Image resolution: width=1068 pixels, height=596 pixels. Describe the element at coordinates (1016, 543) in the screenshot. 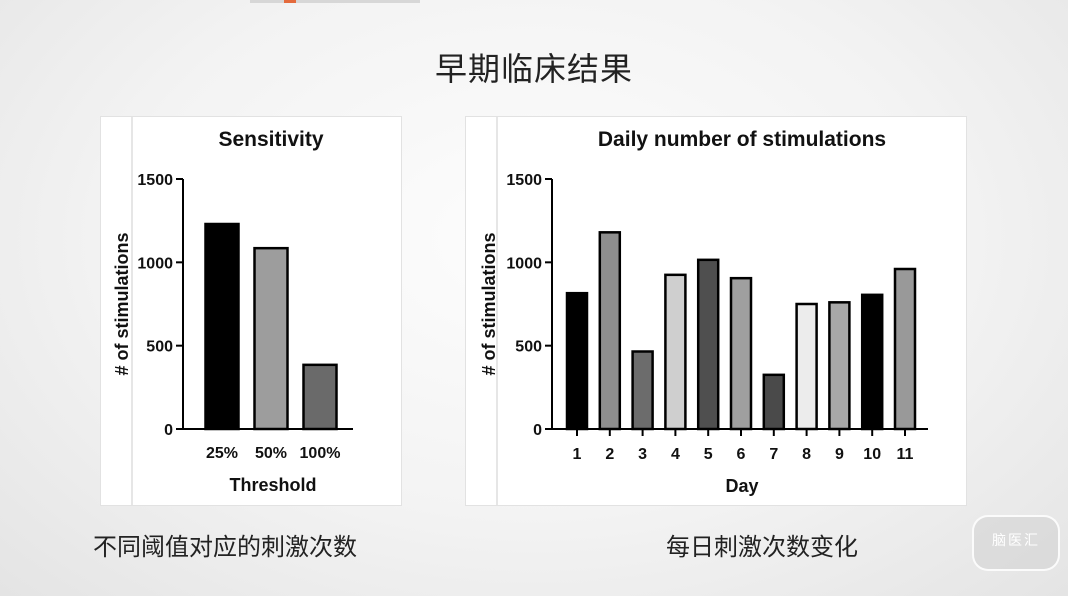

I see `watermark-logo: 脑医汇` at that location.